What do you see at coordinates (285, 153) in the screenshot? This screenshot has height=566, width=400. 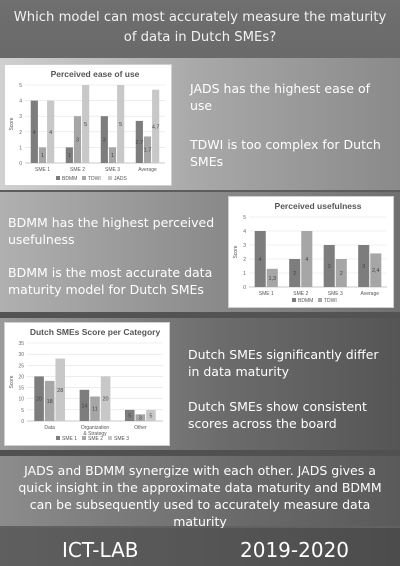 I see `ease-finding-2: TDWI is too complex for Dutch SMEs` at bounding box center [285, 153].